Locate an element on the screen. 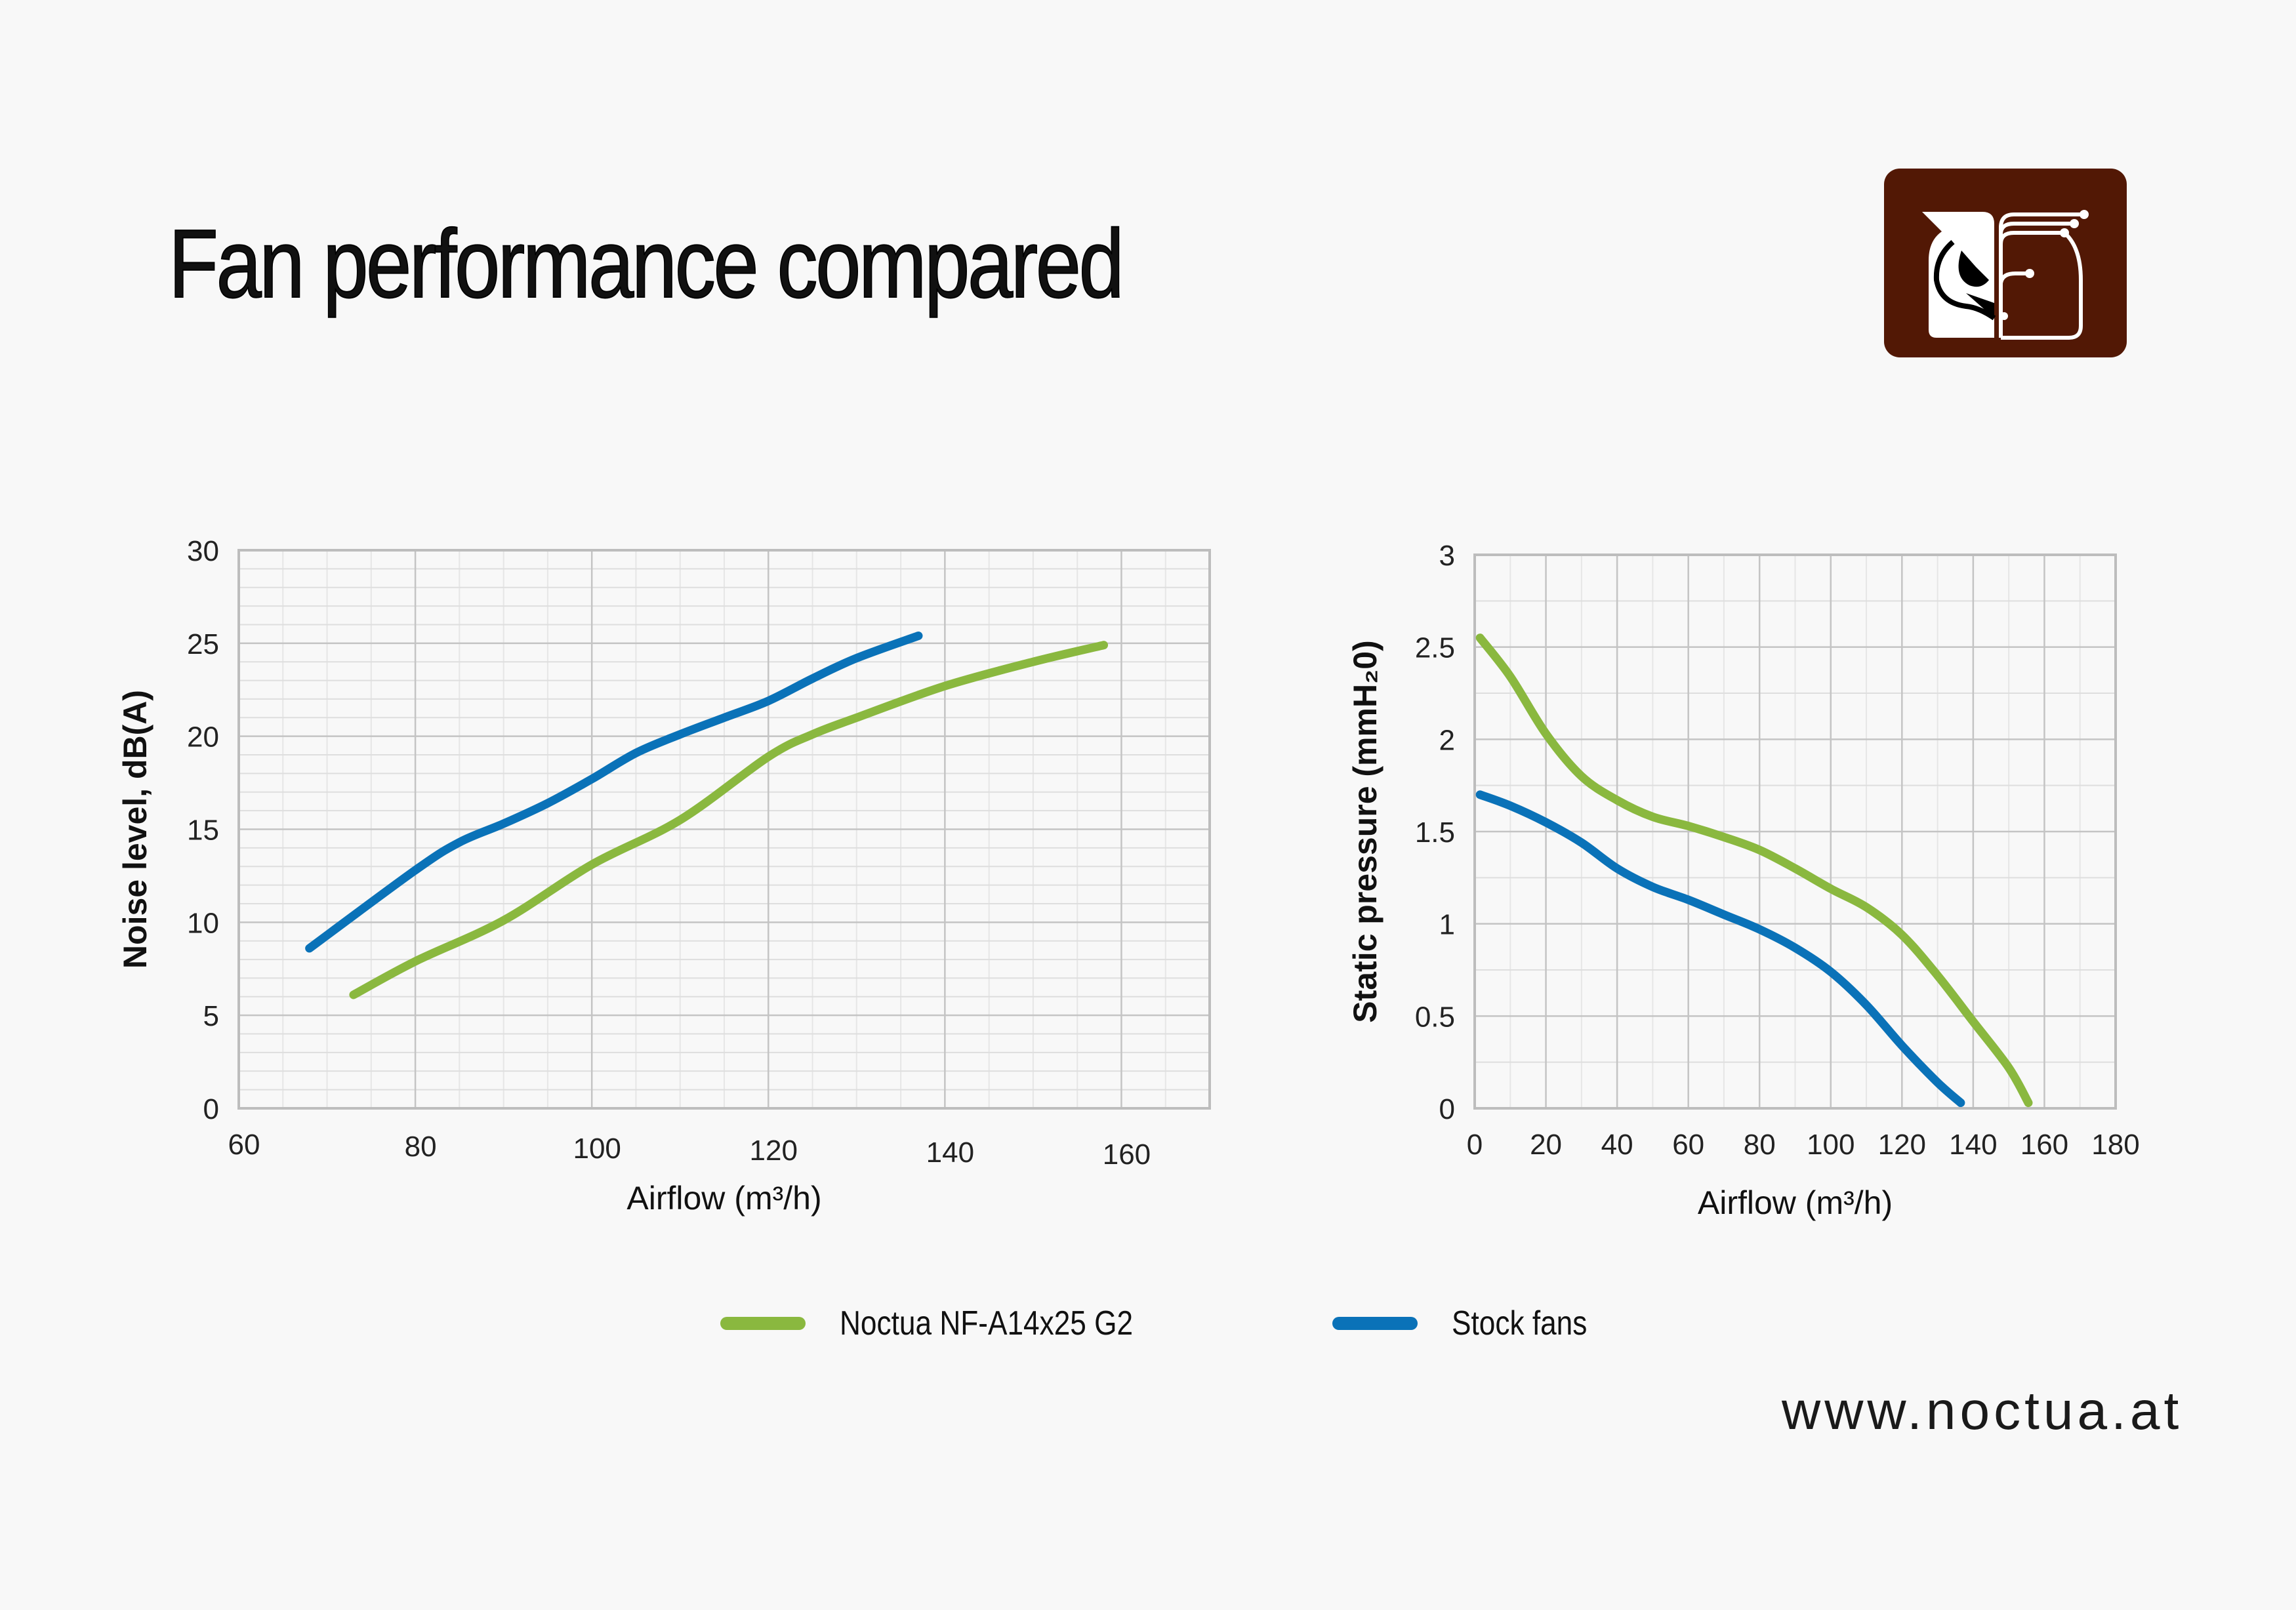 This screenshot has height=1610, width=2296. page-title: Fan performance compared is located at coordinates (646, 264).